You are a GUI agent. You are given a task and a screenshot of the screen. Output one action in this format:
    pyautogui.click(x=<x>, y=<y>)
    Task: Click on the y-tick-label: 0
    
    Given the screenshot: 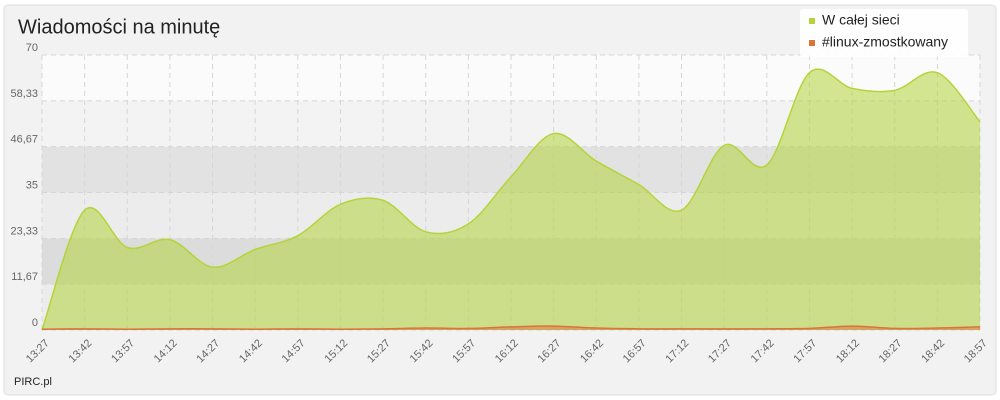 What is the action you would take?
    pyautogui.click(x=35, y=323)
    